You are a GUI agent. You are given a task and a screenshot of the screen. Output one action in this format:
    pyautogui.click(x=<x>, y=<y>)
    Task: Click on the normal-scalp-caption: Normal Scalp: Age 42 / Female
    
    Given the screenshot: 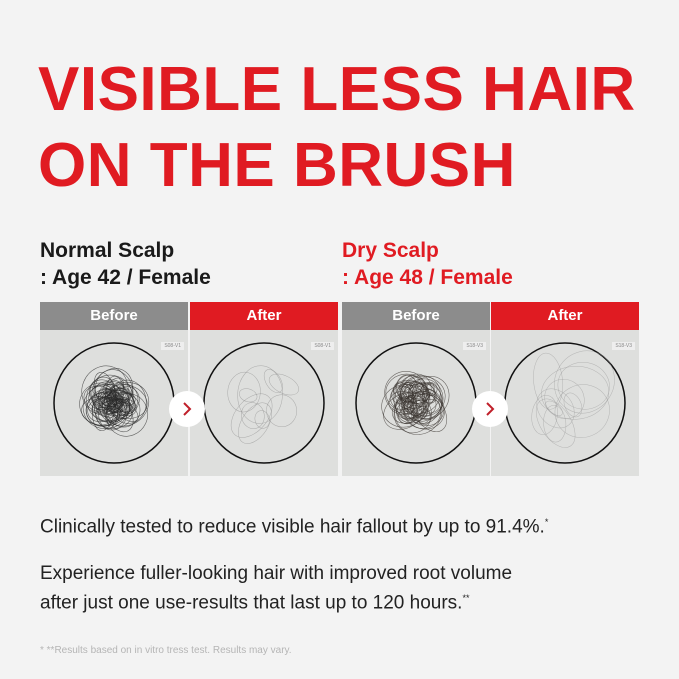 What is the action you would take?
    pyautogui.click(x=125, y=264)
    